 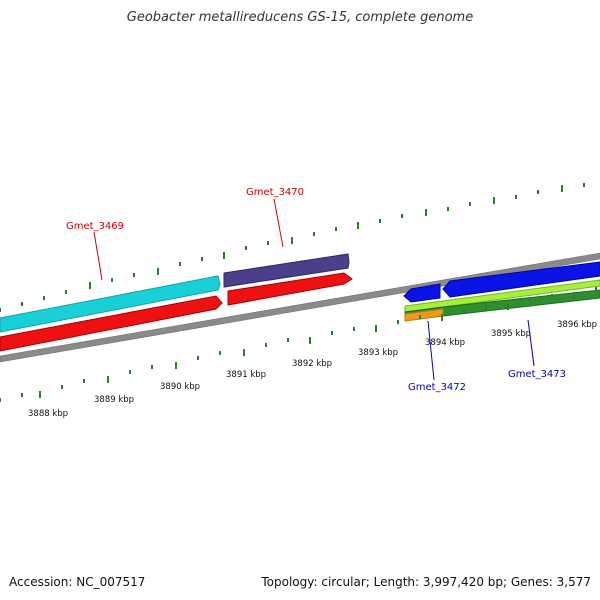 What do you see at coordinates (278, 223) in the screenshot?
I see `gene-gmet-3470-leader` at bounding box center [278, 223].